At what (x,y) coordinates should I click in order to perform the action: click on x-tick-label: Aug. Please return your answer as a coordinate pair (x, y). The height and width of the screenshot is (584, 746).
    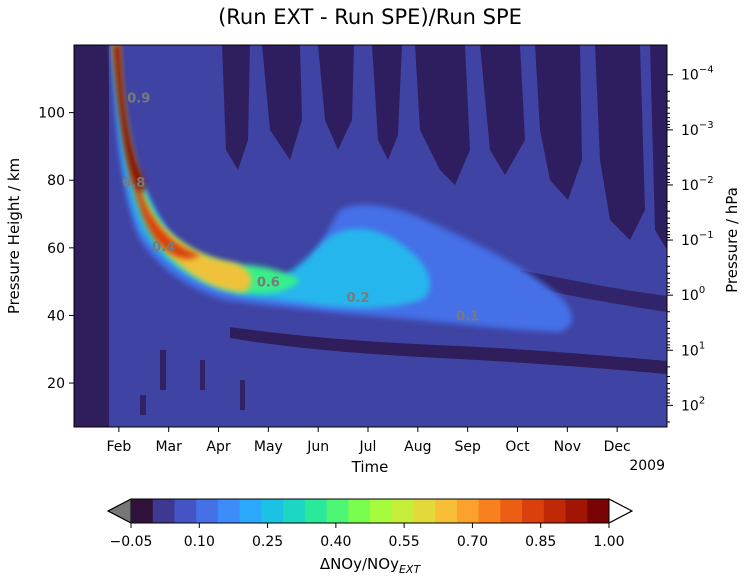
    Looking at the image, I should click on (417, 447).